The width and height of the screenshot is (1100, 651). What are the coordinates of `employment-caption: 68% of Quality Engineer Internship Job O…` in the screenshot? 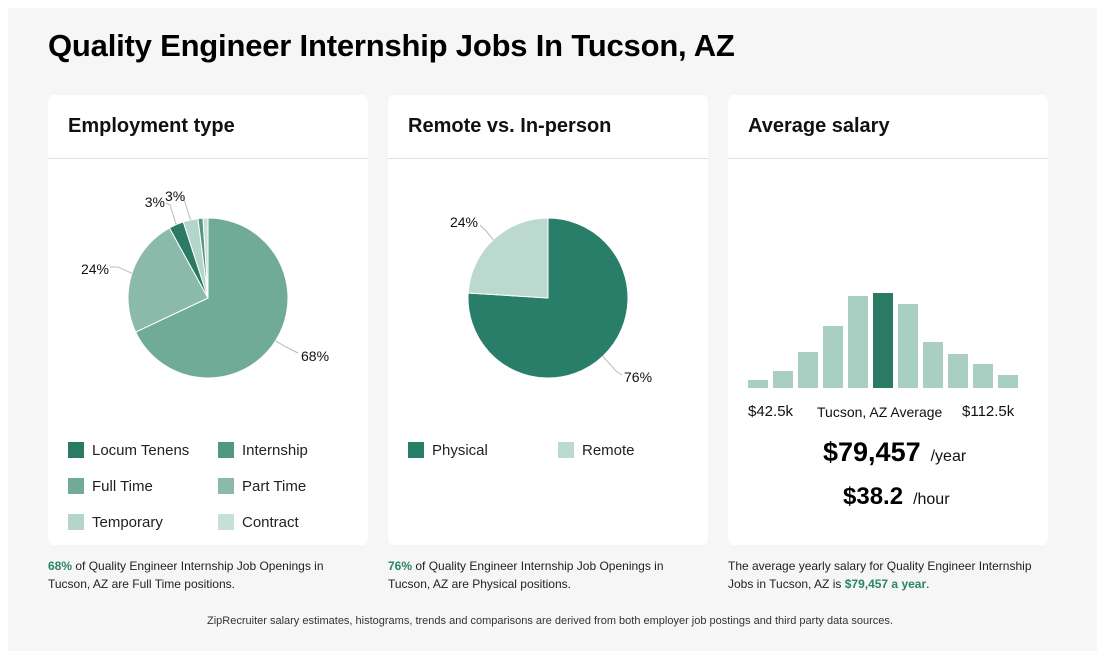 It's located at (198, 575).